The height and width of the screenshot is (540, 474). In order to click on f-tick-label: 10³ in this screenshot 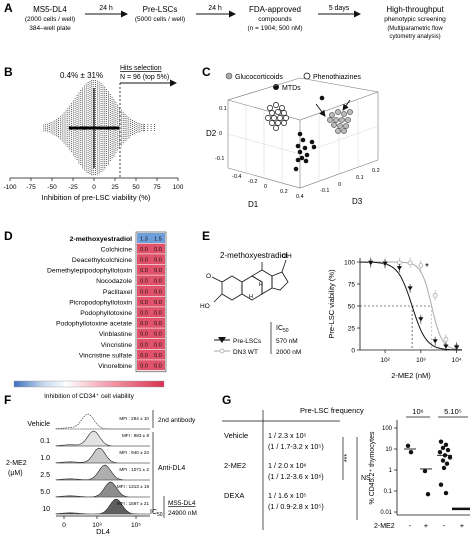, I will do `click(97, 525)`.